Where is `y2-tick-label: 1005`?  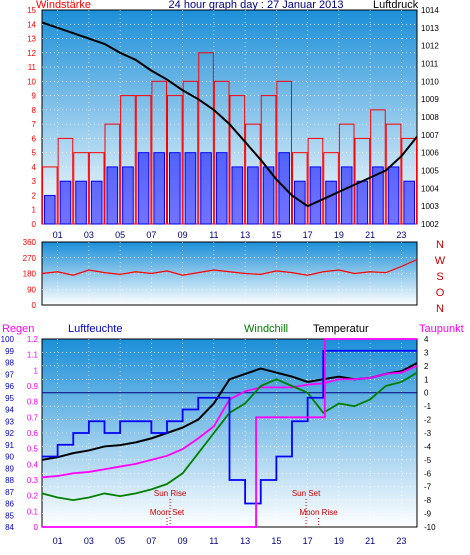
y2-tick-label: 1005 is located at coordinates (430, 171).